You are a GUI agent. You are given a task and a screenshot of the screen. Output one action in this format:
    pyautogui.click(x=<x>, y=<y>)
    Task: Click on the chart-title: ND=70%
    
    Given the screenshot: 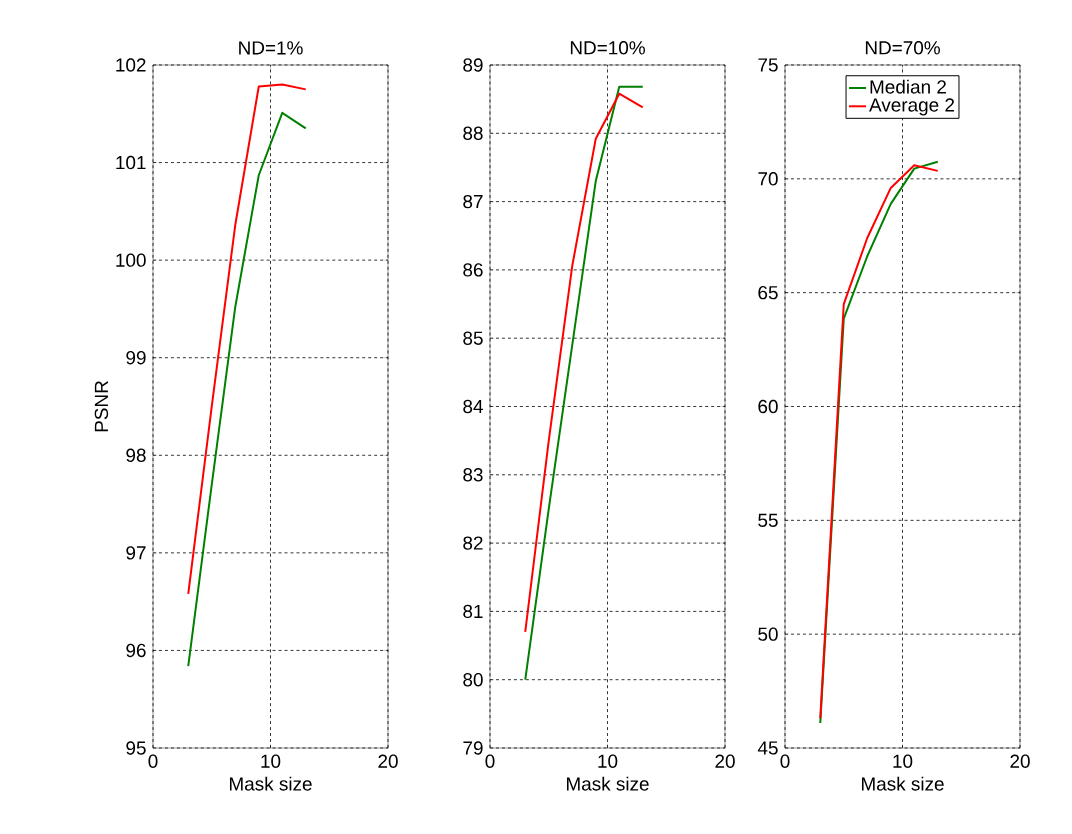 What is the action you would take?
    pyautogui.click(x=902, y=48)
    